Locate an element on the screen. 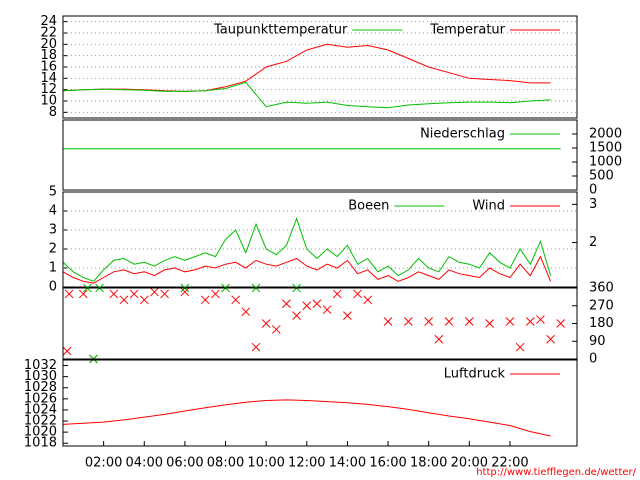 The height and width of the screenshot is (480, 640). y-tick-label: 1026 is located at coordinates (40, 398).